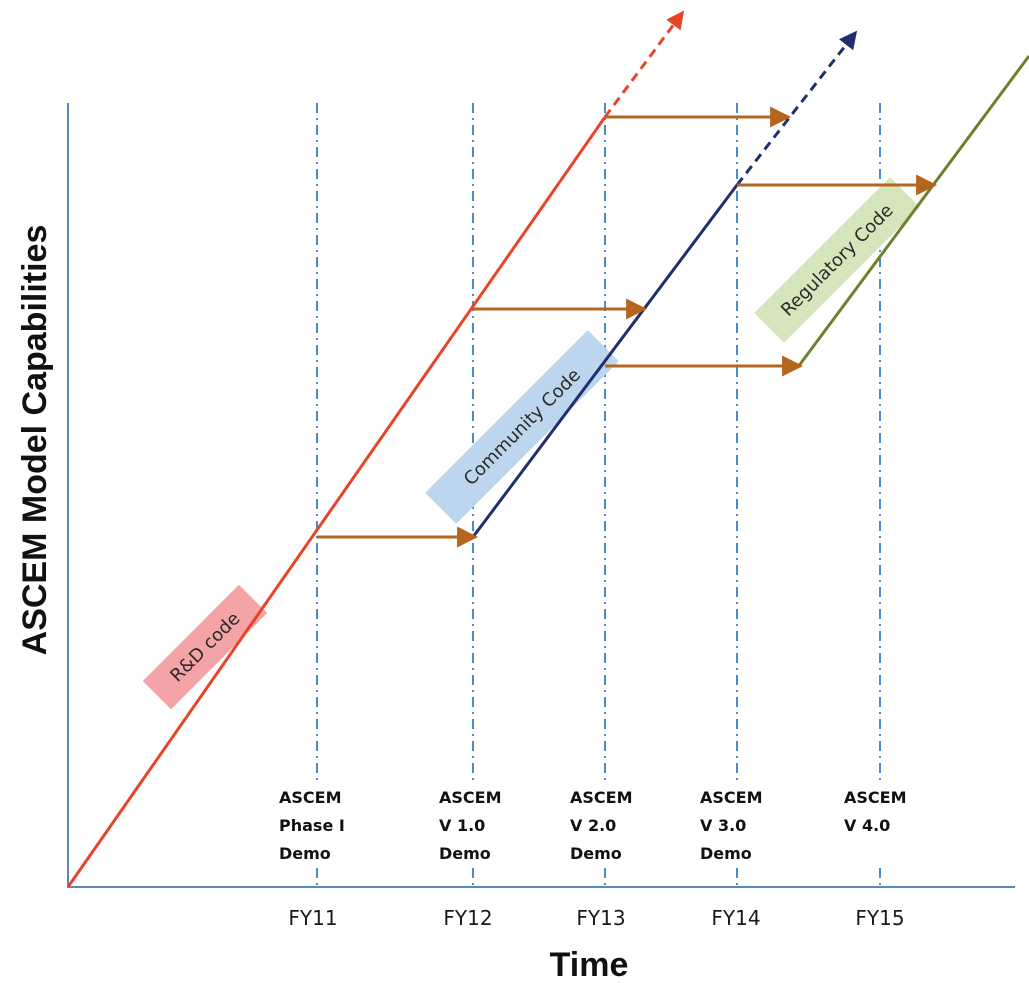  I want to click on milestone-fy13: ASCEM V 2.0 Demo, so click(604, 825).